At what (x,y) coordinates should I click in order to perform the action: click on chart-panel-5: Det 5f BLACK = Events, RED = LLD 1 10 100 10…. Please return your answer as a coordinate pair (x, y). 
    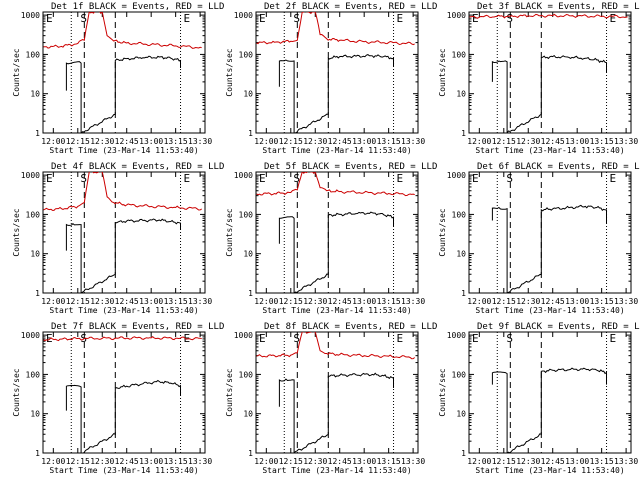
    Looking at the image, I should click on (331, 238).